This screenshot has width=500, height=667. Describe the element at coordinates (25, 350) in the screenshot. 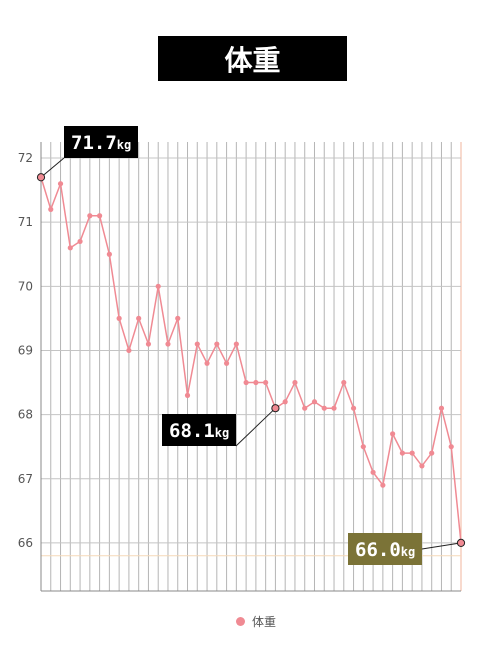

I see `y-tick-label: 69` at that location.